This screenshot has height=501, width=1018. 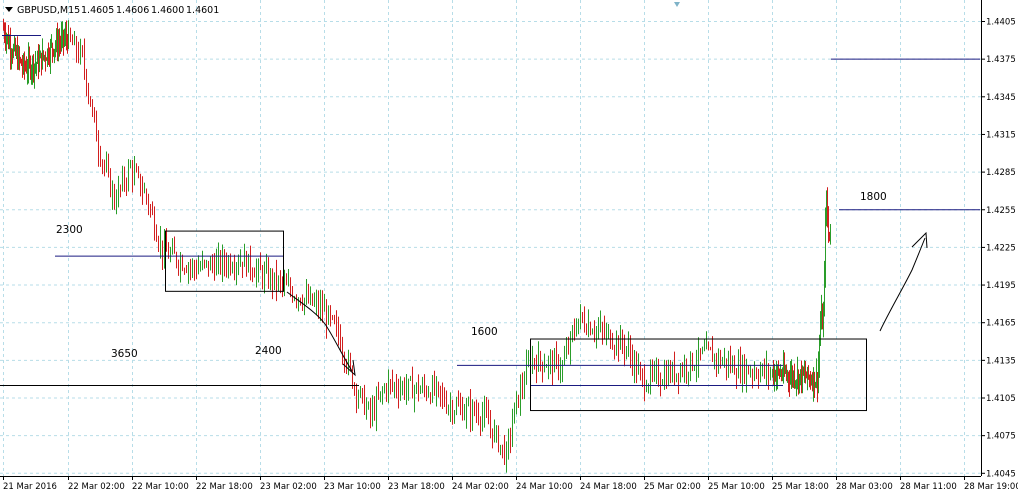 What do you see at coordinates (1001, 135) in the screenshot?
I see `y-tick-label: 1.4315` at bounding box center [1001, 135].